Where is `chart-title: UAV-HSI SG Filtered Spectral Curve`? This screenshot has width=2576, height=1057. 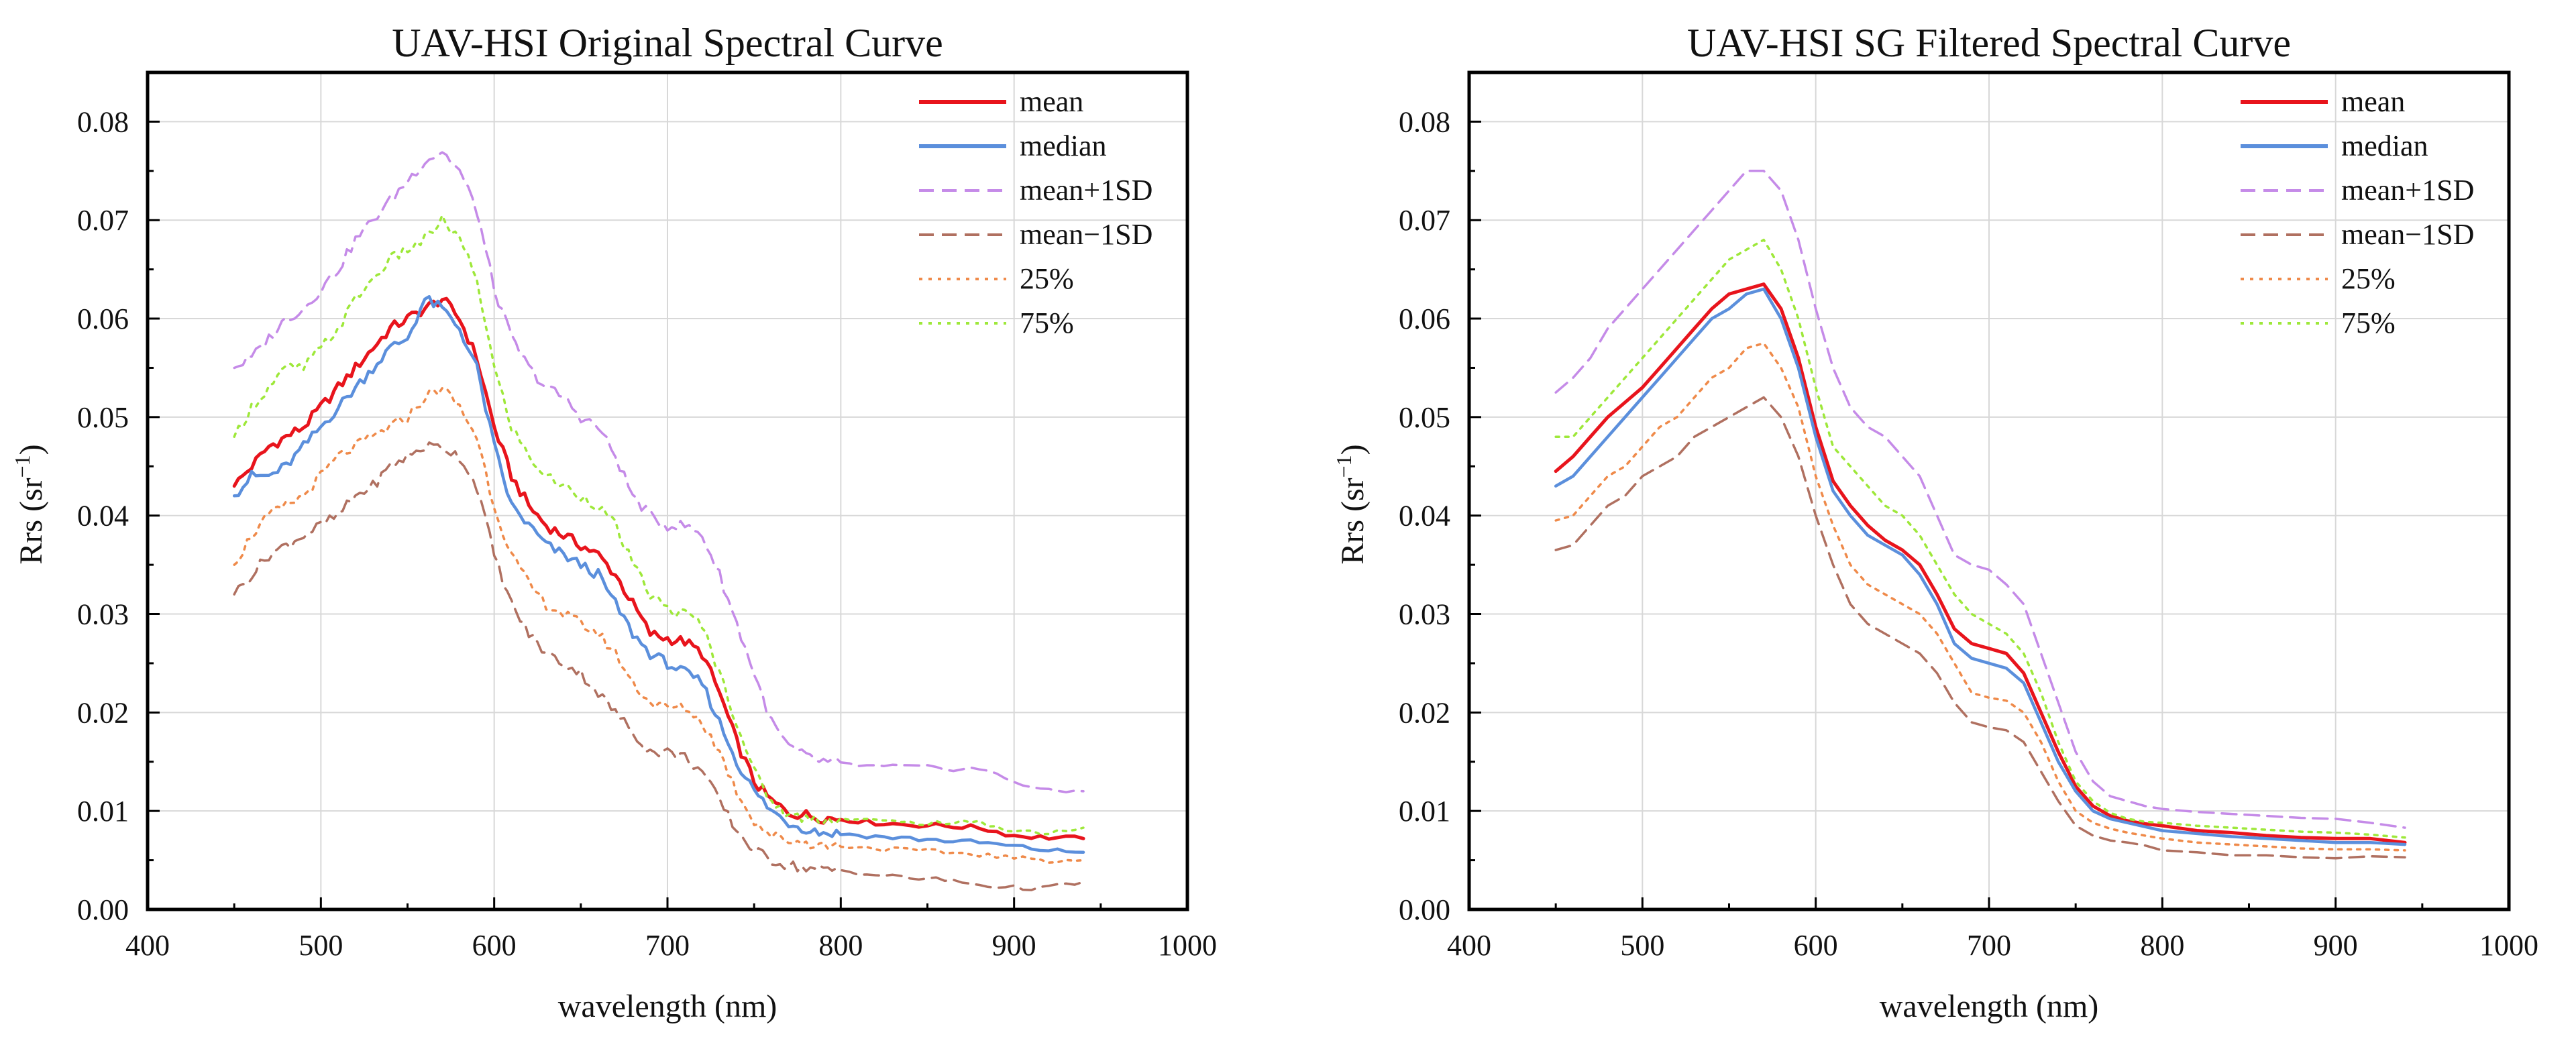 chart-title: UAV-HSI SG Filtered Spectral Curve is located at coordinates (1989, 43).